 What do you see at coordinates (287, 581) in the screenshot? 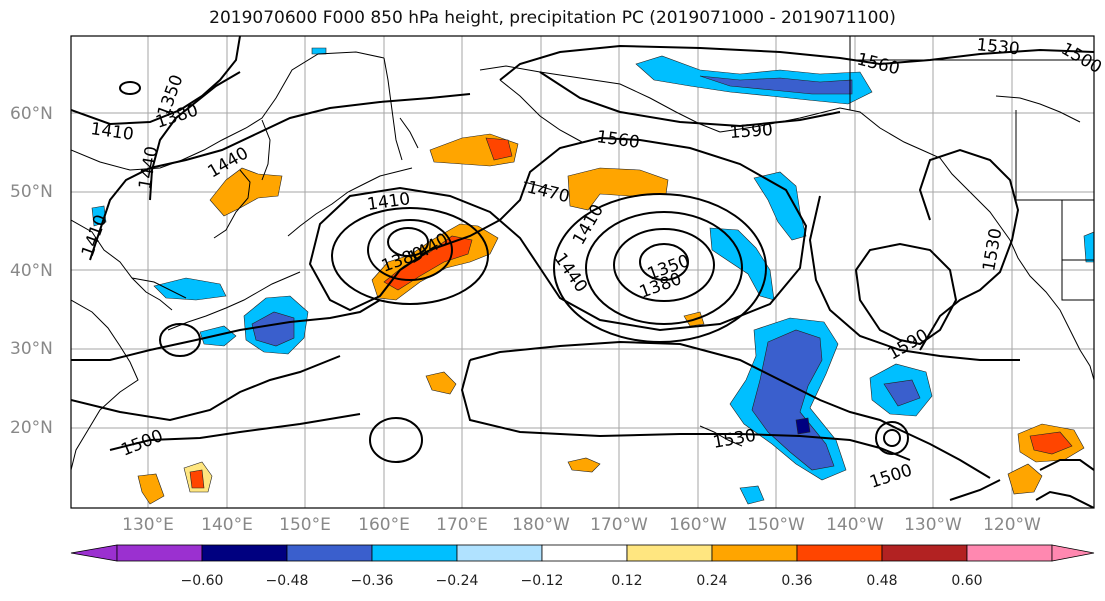
I see `colorbar-tick-label: −0.48` at bounding box center [287, 581].